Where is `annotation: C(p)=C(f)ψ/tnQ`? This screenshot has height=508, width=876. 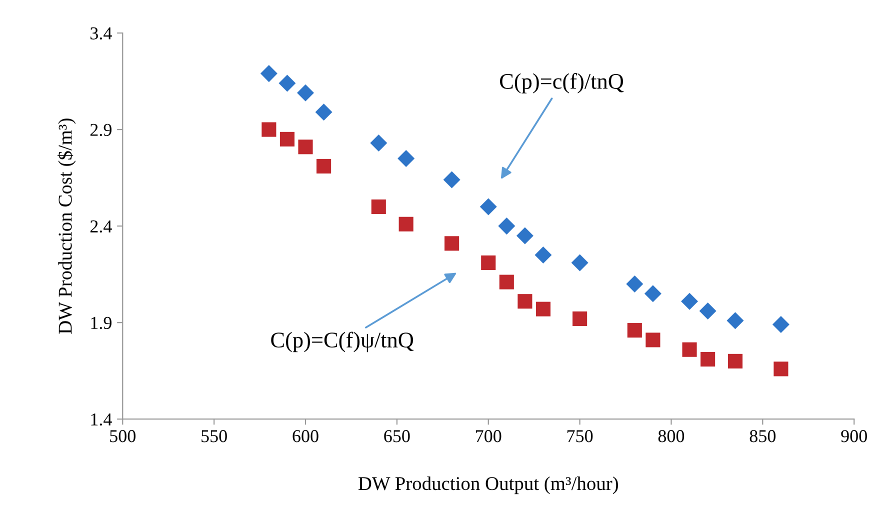
annotation: C(p)=C(f)ψ/tnQ is located at coordinates (342, 342).